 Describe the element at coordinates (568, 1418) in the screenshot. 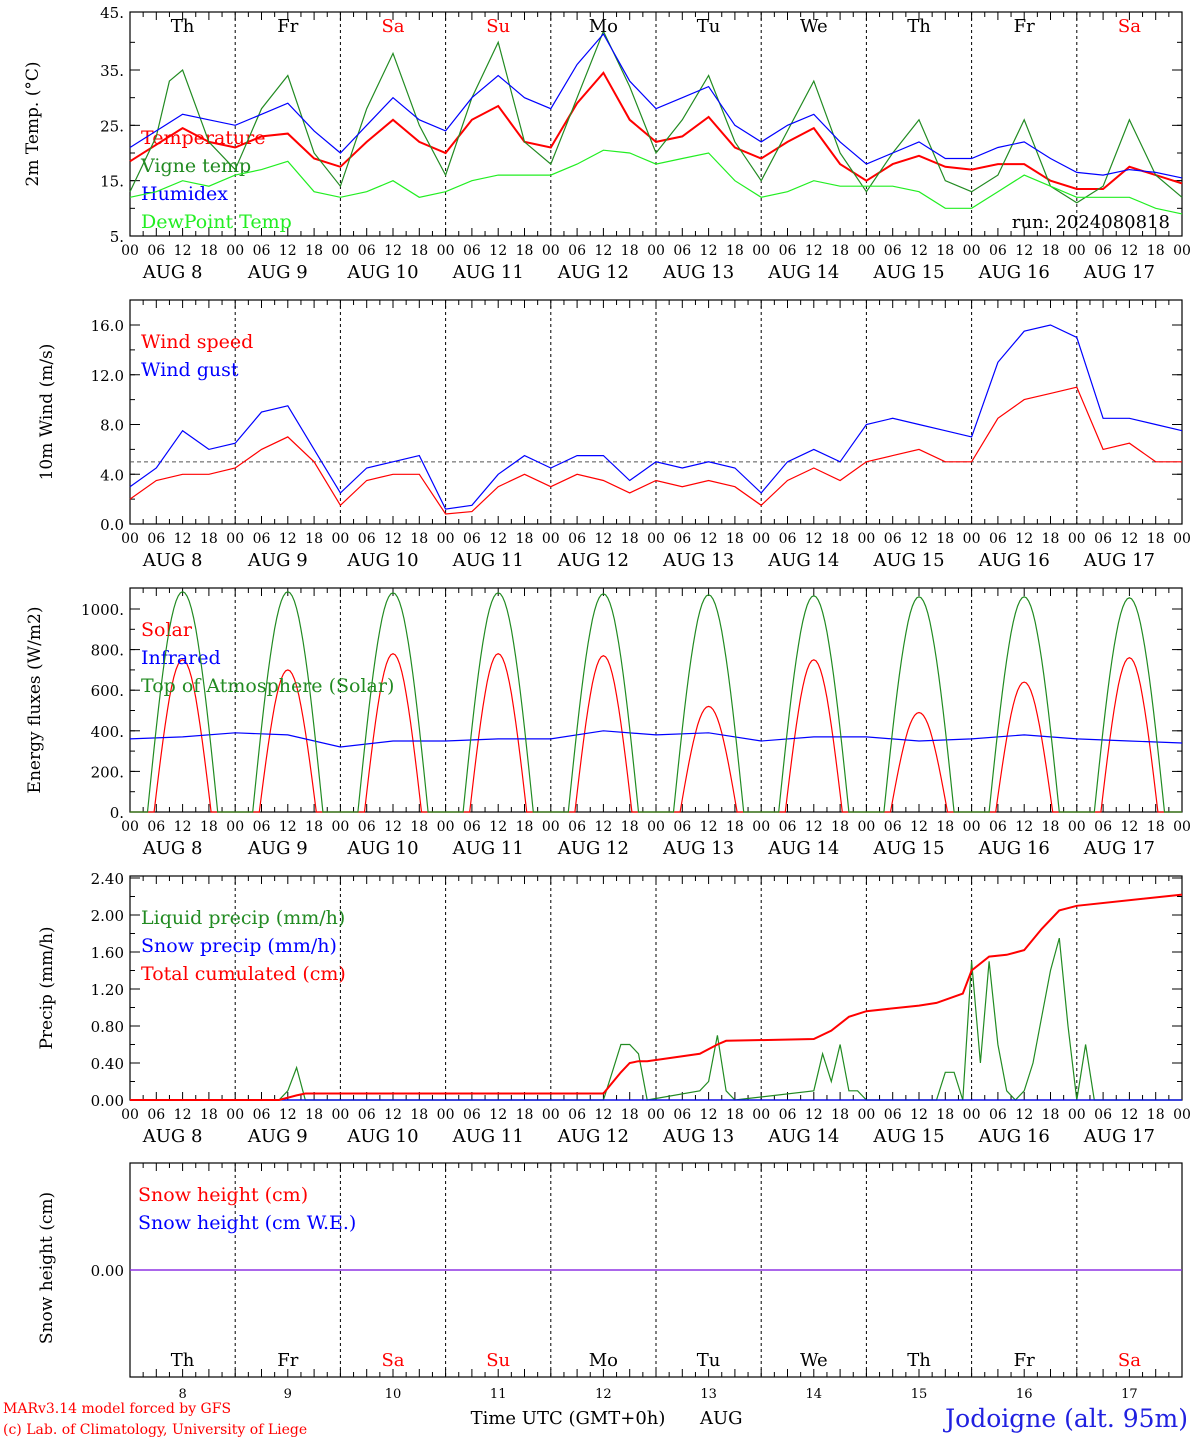

I see `x-axis-title: Time UTC (GMT+0h)` at that location.